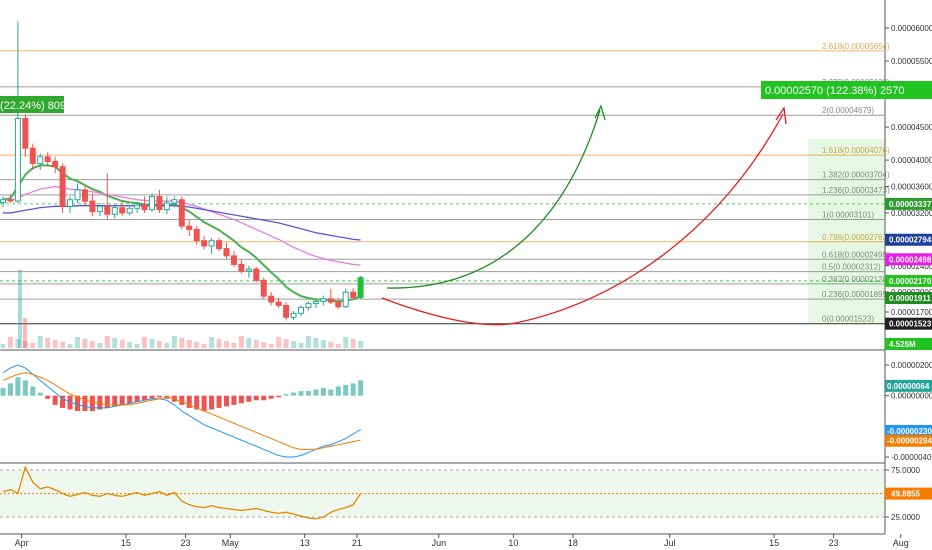 This screenshot has width=932, height=550. I want to click on macd-badge, so click(908, 430).